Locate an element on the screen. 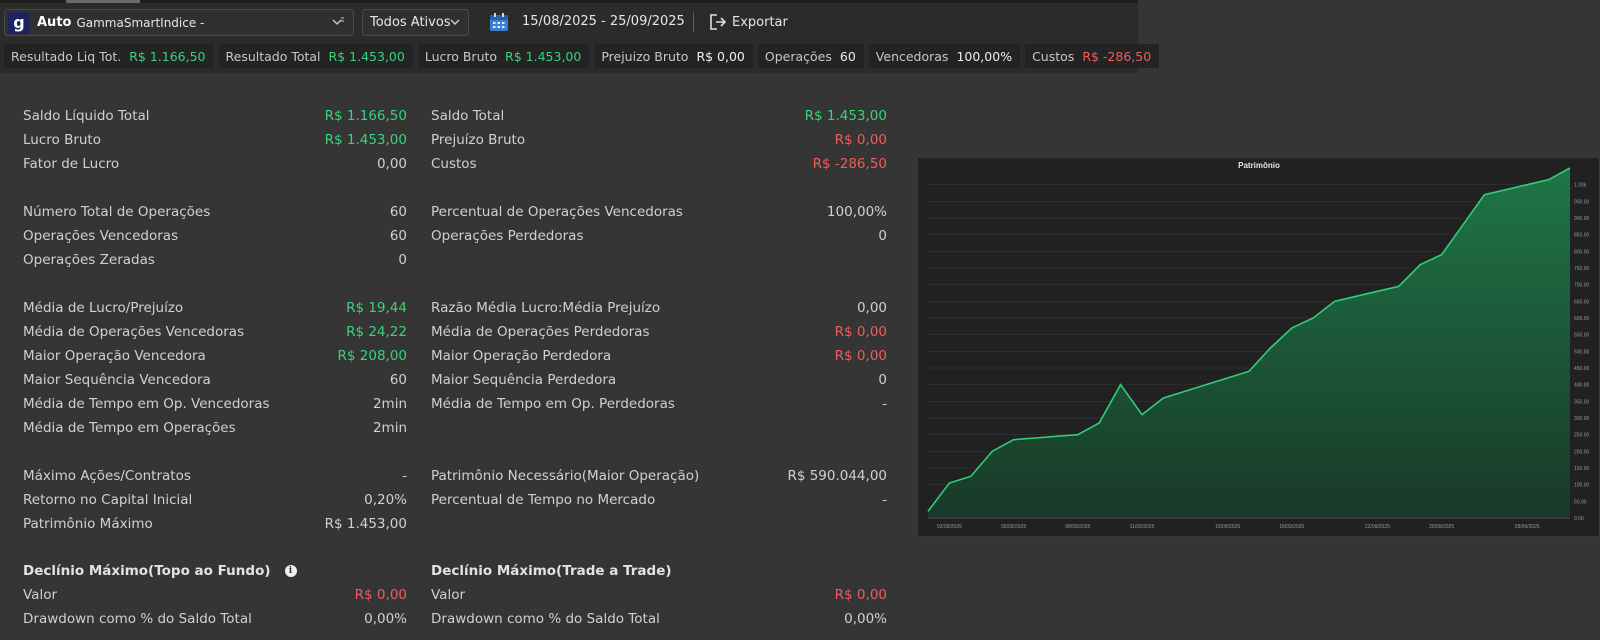 The width and height of the screenshot is (1600, 640). stat-row: Maior Sequência Perdedora 0 is located at coordinates (659, 380).